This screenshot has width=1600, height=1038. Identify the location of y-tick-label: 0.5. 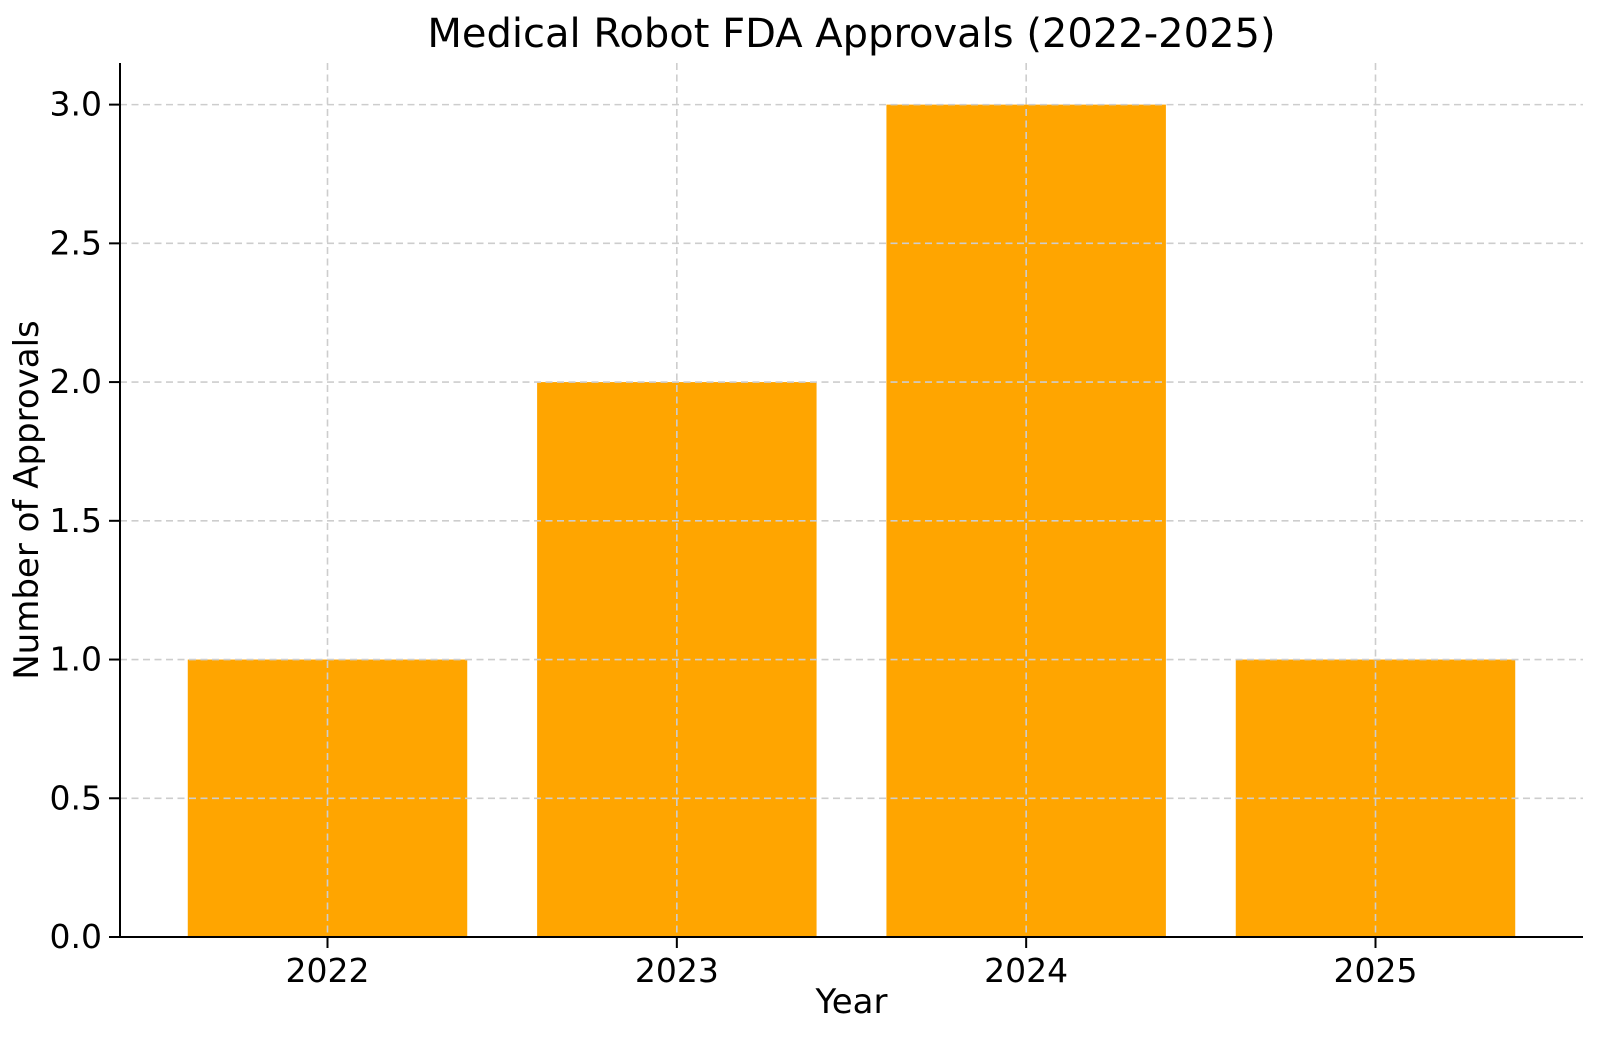
(76, 797).